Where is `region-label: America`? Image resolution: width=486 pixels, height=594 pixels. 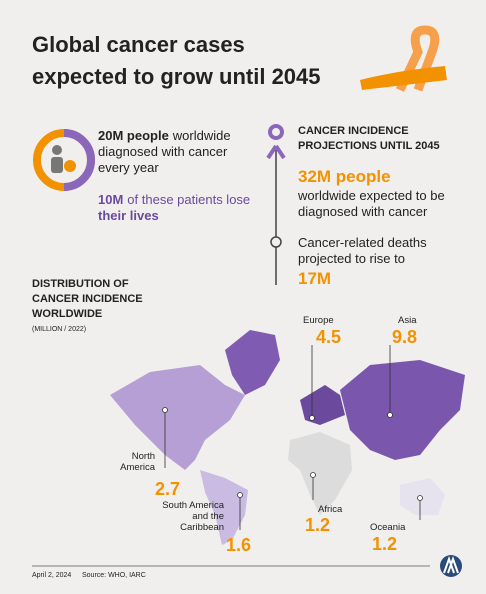 region-label: America is located at coordinates (138, 467).